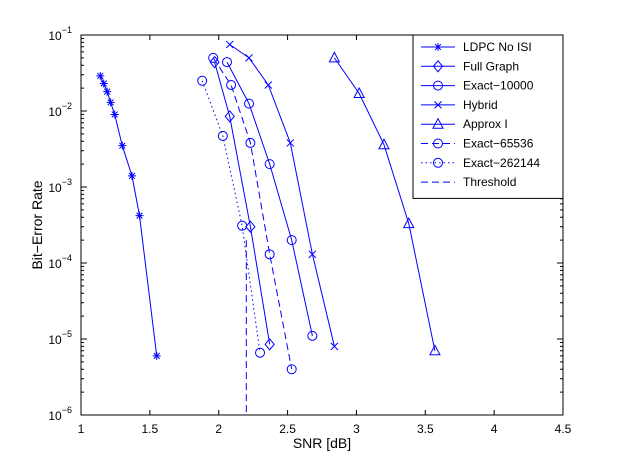  What do you see at coordinates (218, 429) in the screenshot?
I see `x-tick-label: 2` at bounding box center [218, 429].